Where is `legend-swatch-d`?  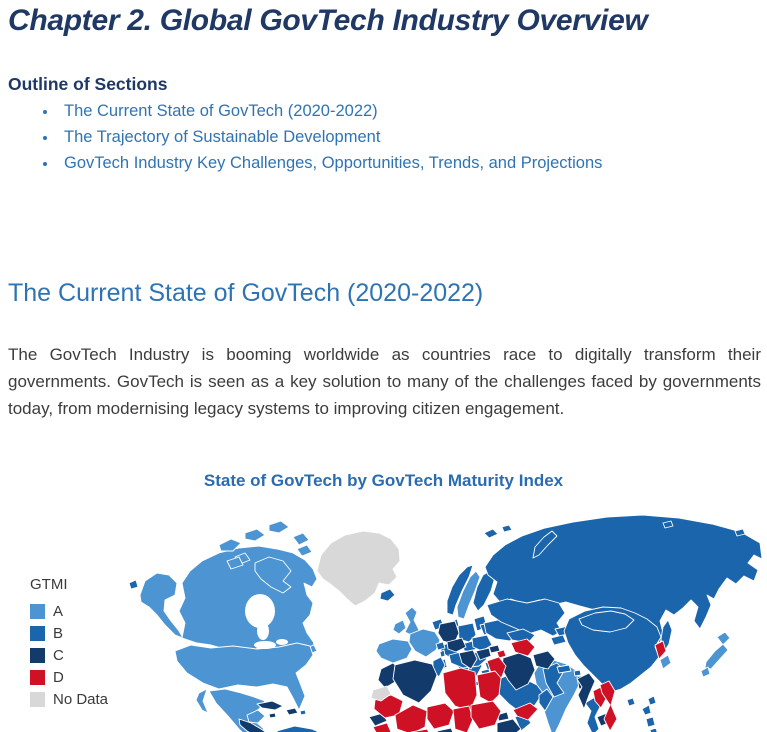
legend-swatch-d is located at coordinates (37, 677).